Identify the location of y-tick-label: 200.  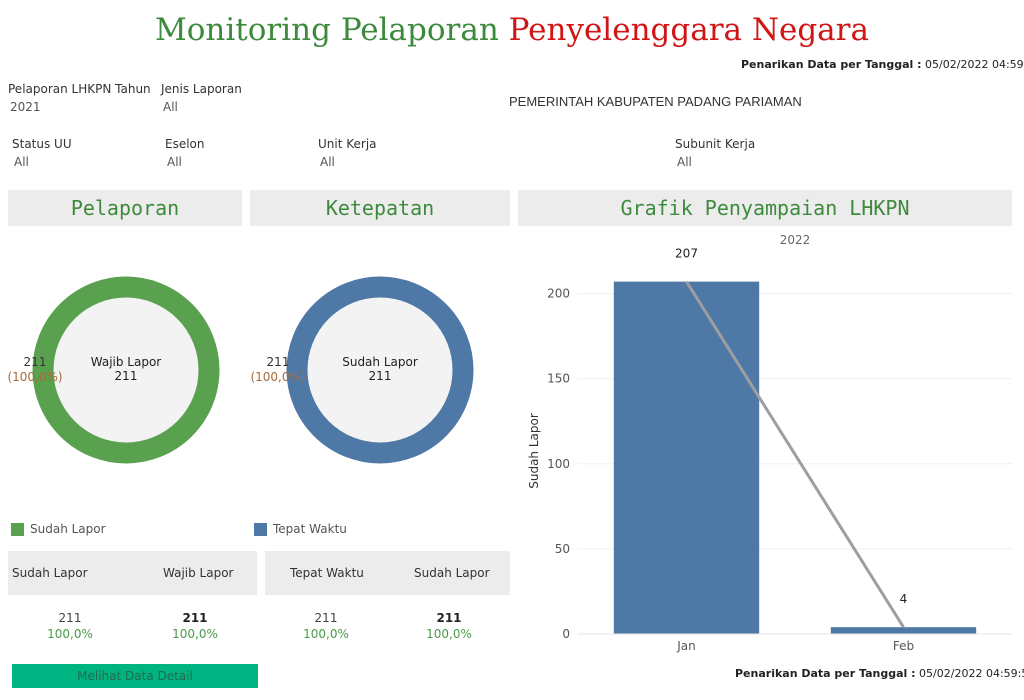
(558, 294).